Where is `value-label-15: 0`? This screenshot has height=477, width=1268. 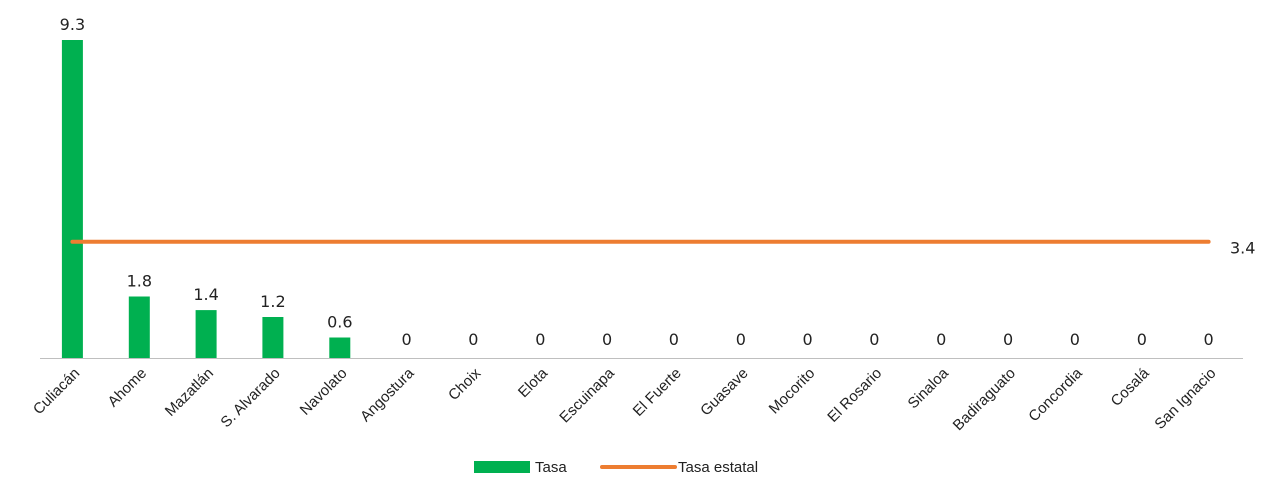 value-label-15: 0 is located at coordinates (1008, 339).